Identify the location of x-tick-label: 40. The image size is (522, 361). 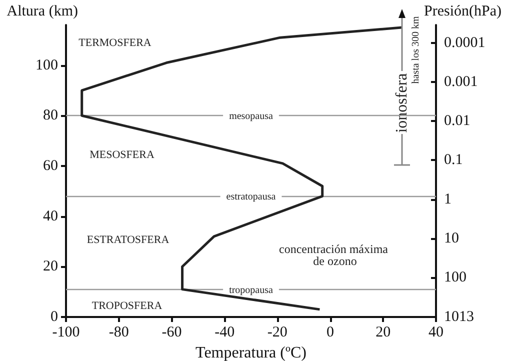
(436, 332).